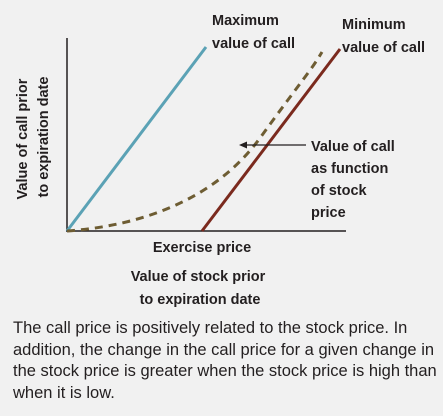 The image size is (443, 416). I want to click on maximum-value-label-line1: Maximum, so click(245, 21).